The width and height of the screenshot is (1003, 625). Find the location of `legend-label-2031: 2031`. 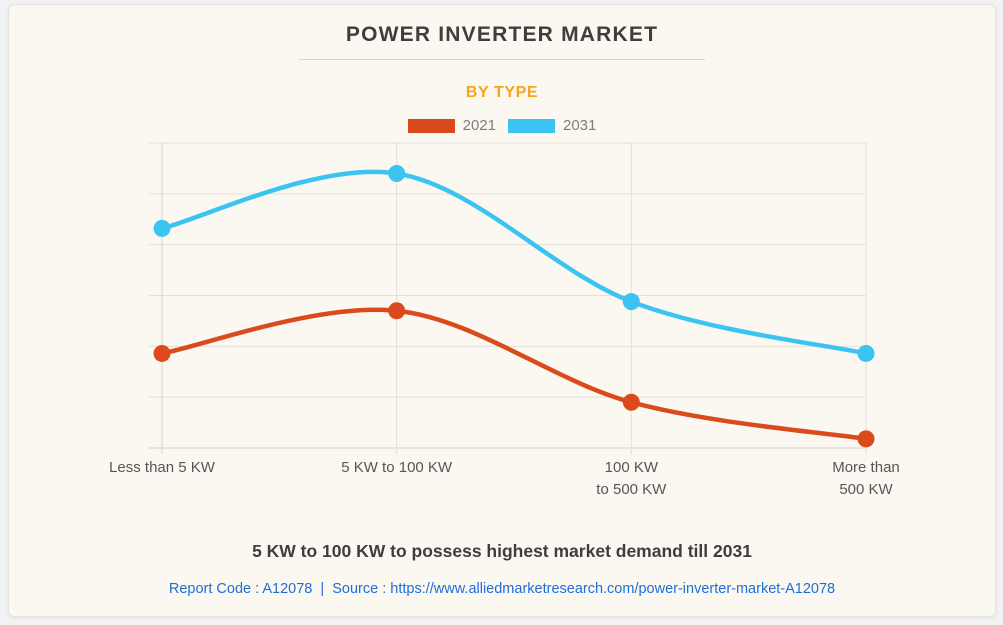

legend-label-2031: 2031 is located at coordinates (580, 125).